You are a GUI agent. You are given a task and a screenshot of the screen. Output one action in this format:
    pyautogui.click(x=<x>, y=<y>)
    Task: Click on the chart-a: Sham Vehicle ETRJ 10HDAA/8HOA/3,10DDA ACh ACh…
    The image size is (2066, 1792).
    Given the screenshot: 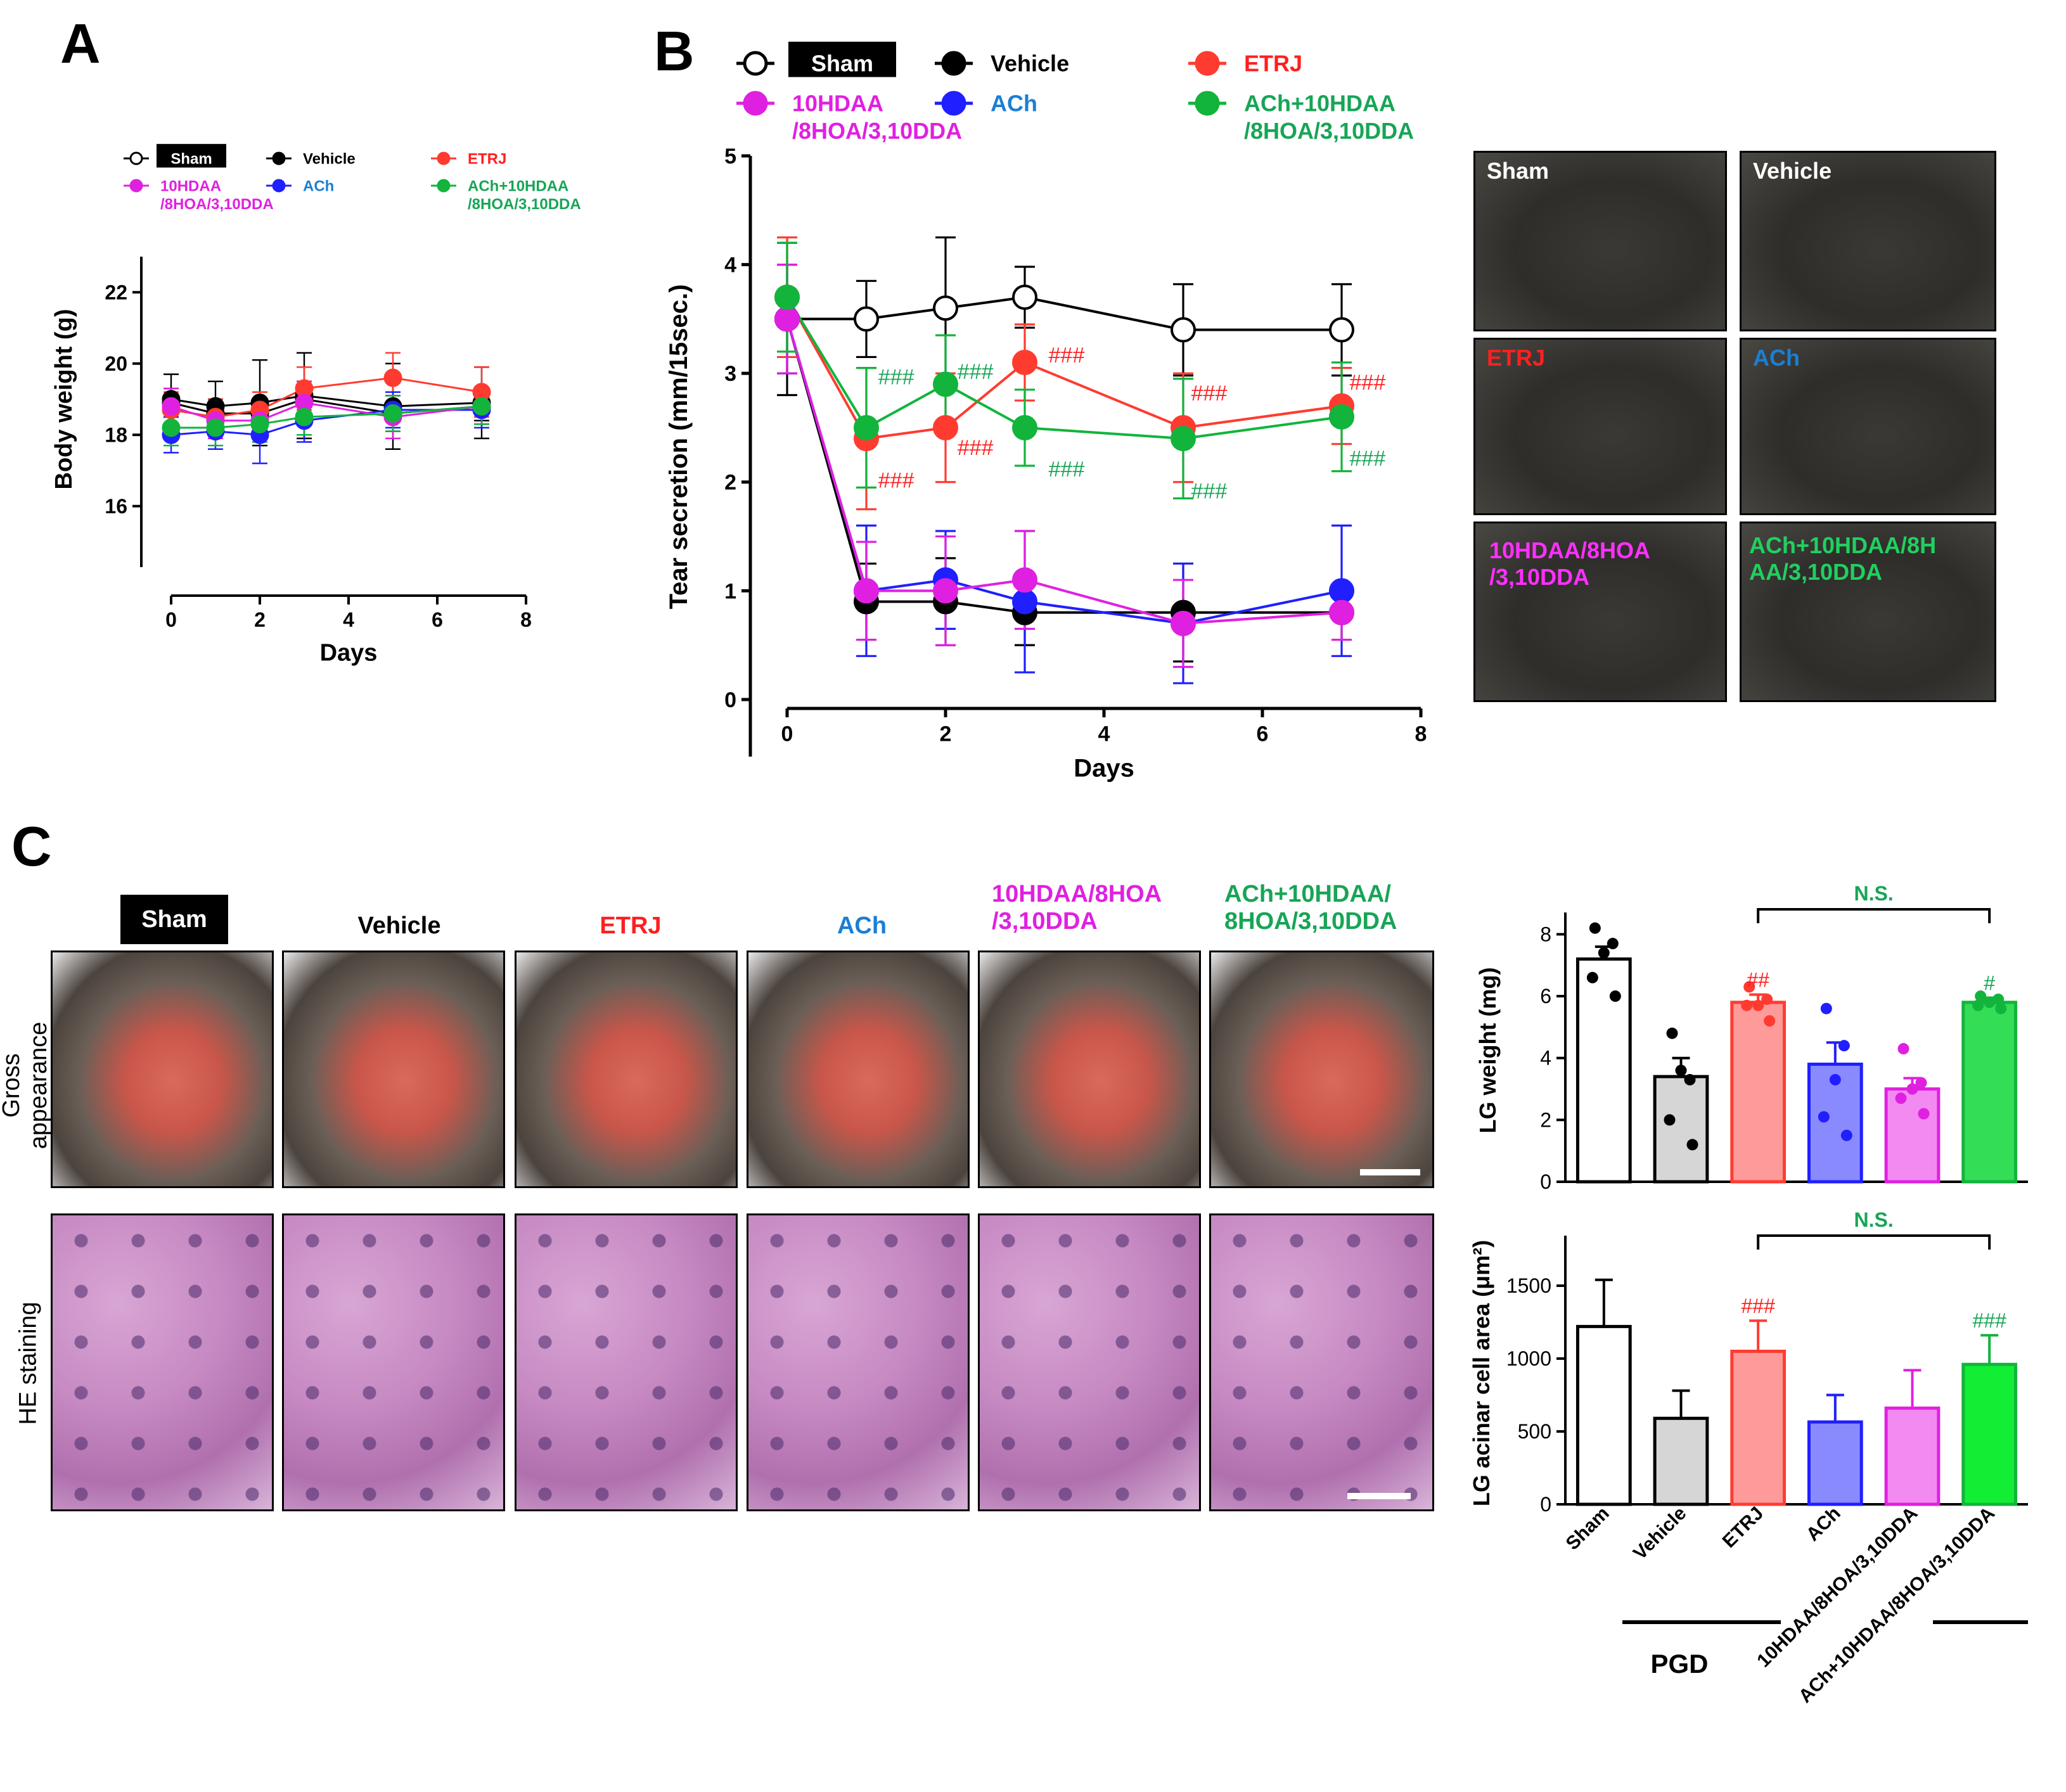 What is the action you would take?
    pyautogui.click(x=316, y=405)
    